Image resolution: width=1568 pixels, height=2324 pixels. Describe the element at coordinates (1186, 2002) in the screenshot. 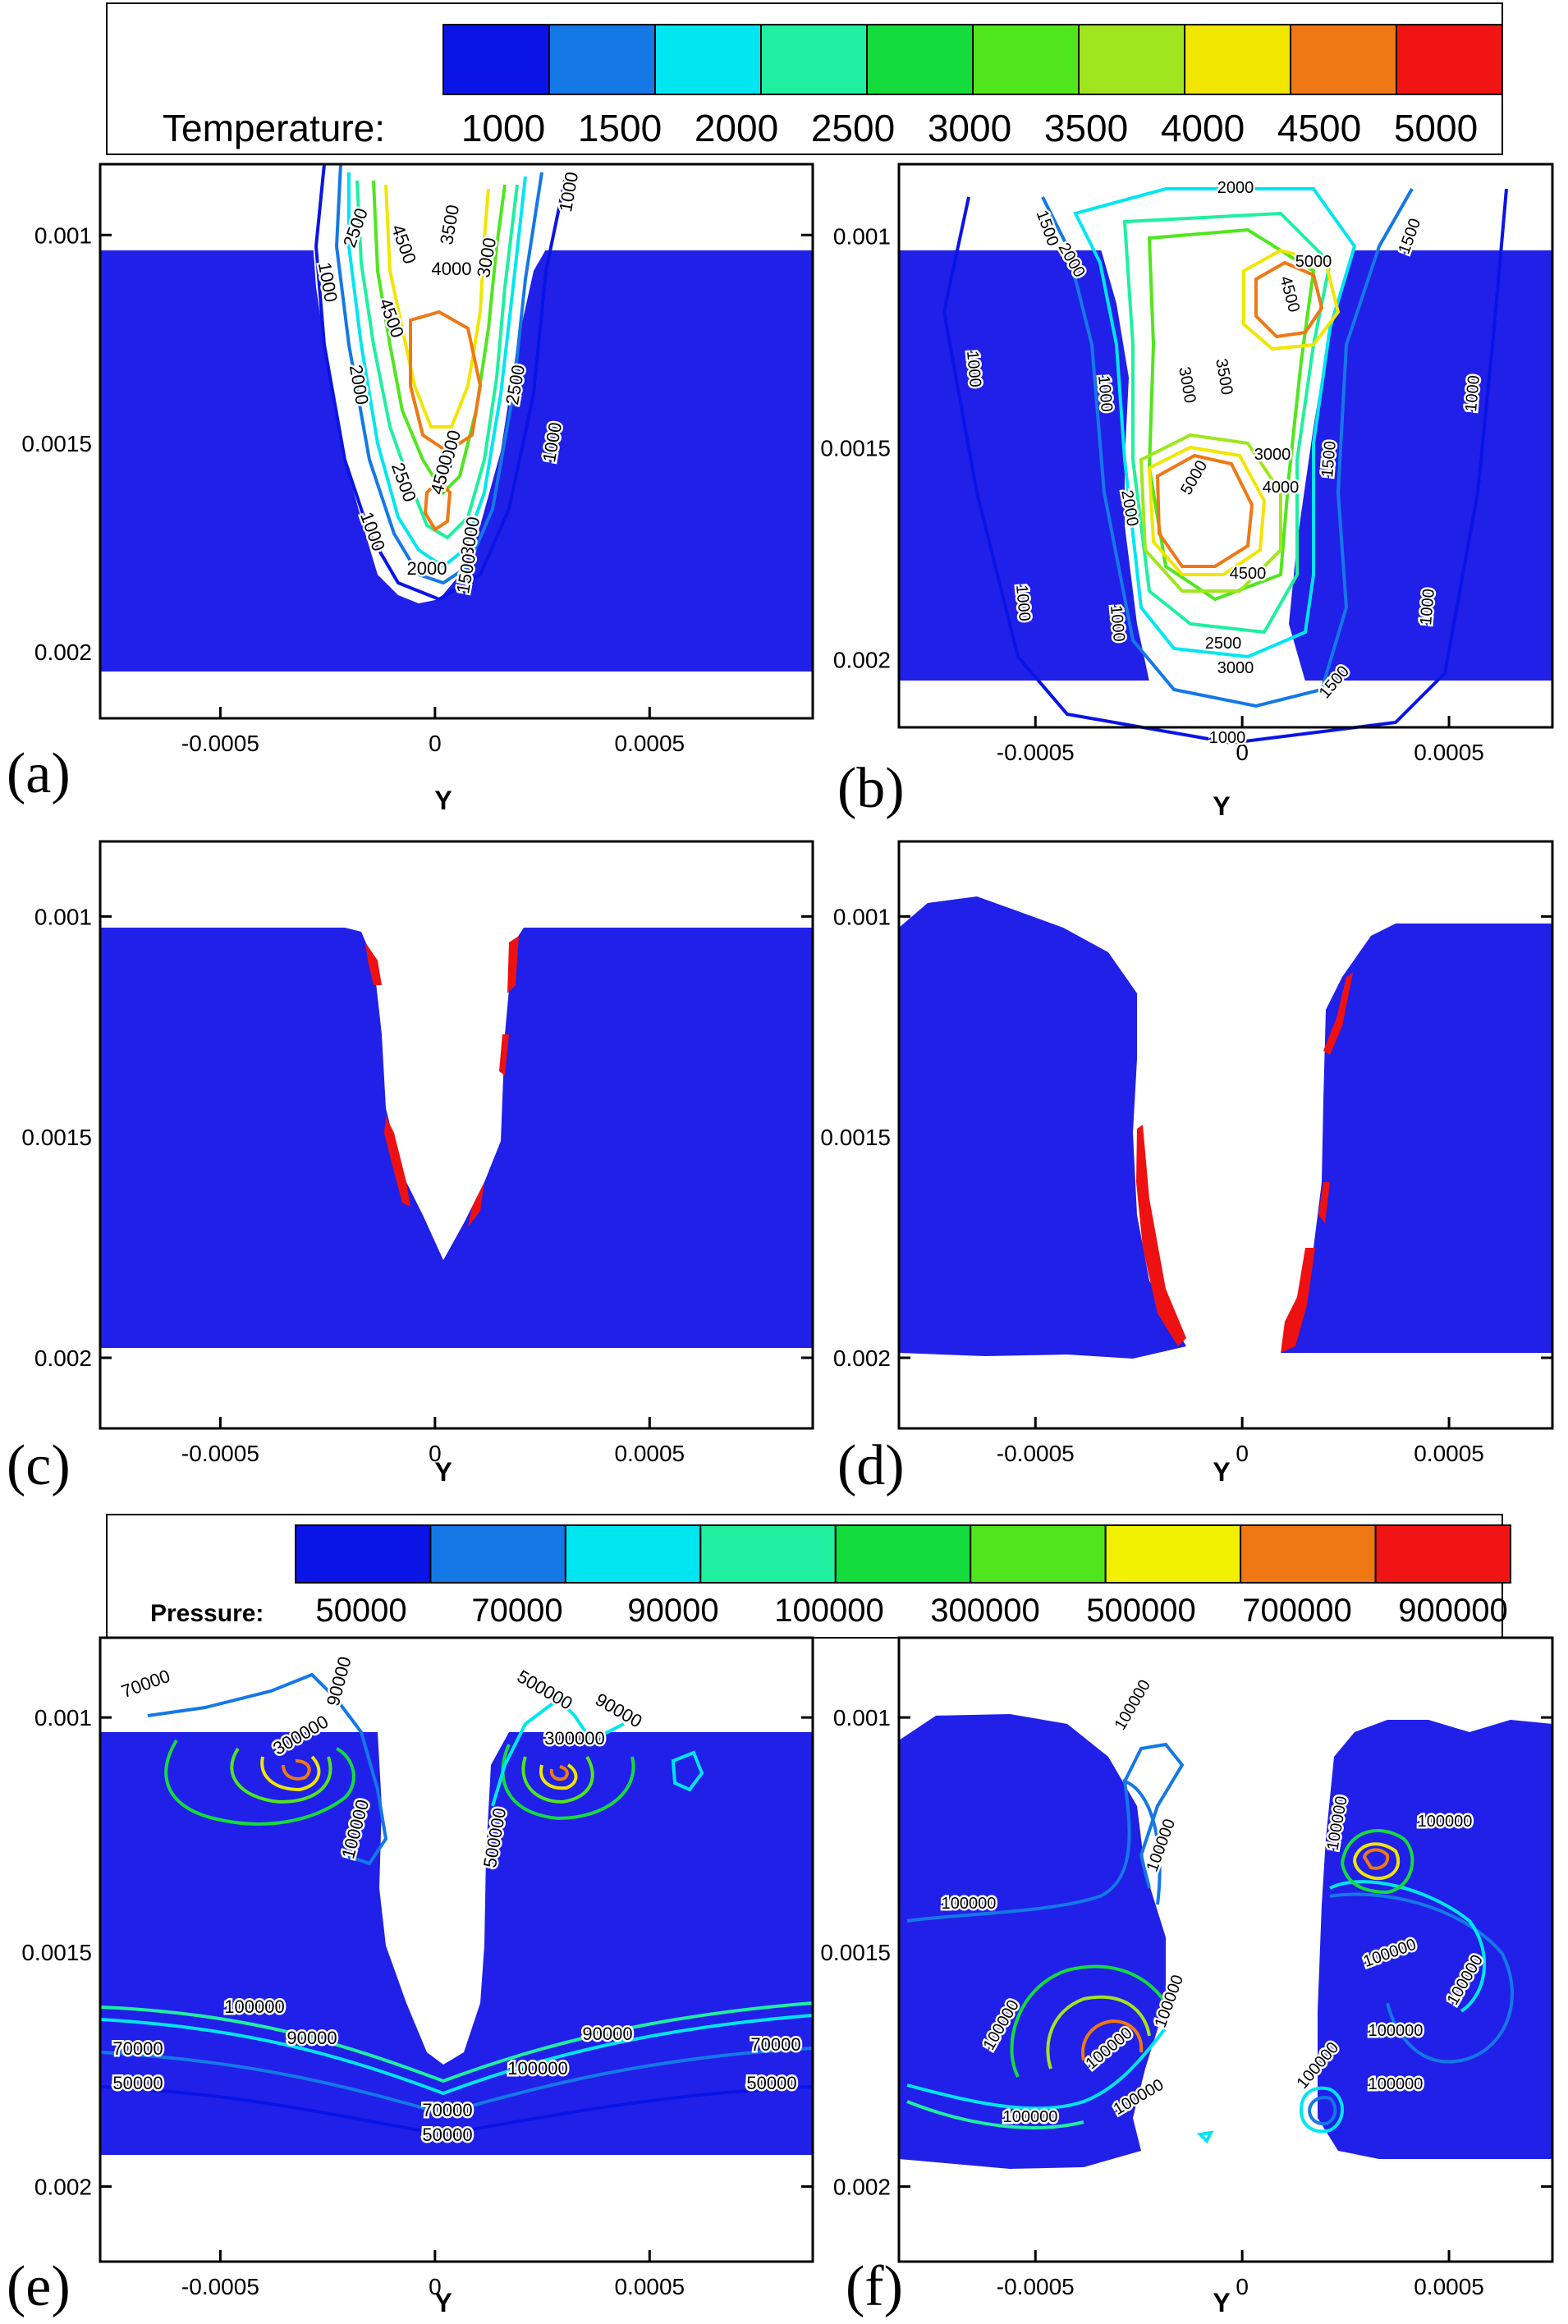

I see `panel-f-ticks: -0.0005 0 0.0005 0.001 0.0015 0.002` at that location.